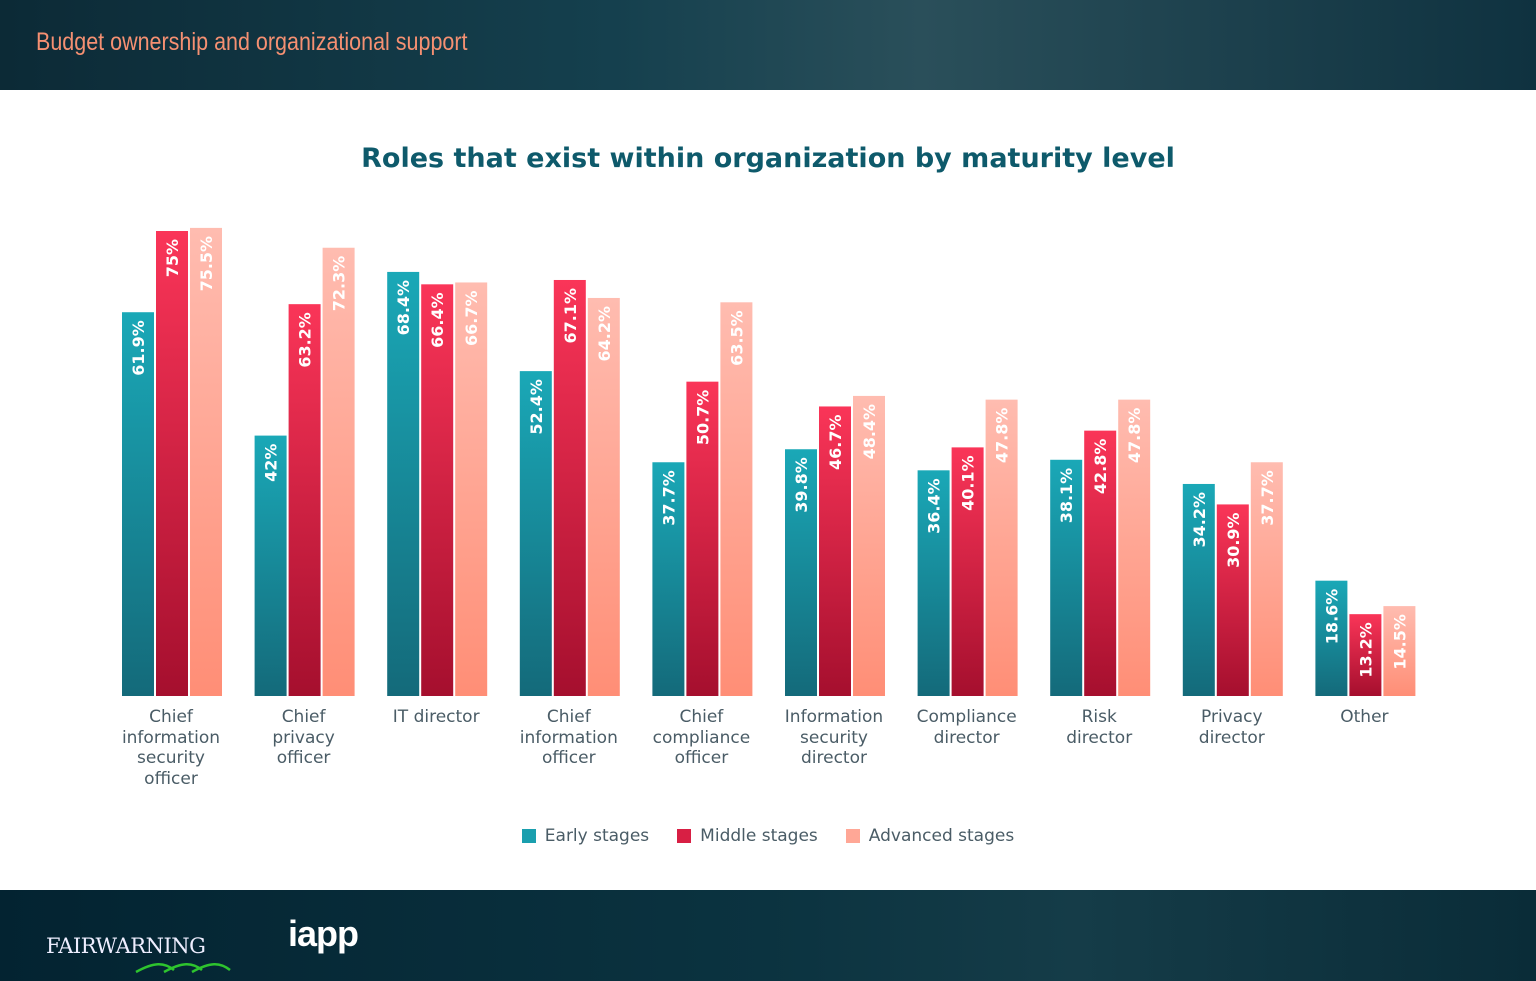  Describe the element at coordinates (1099, 727) in the screenshot. I see `category-label: Risk director` at that location.